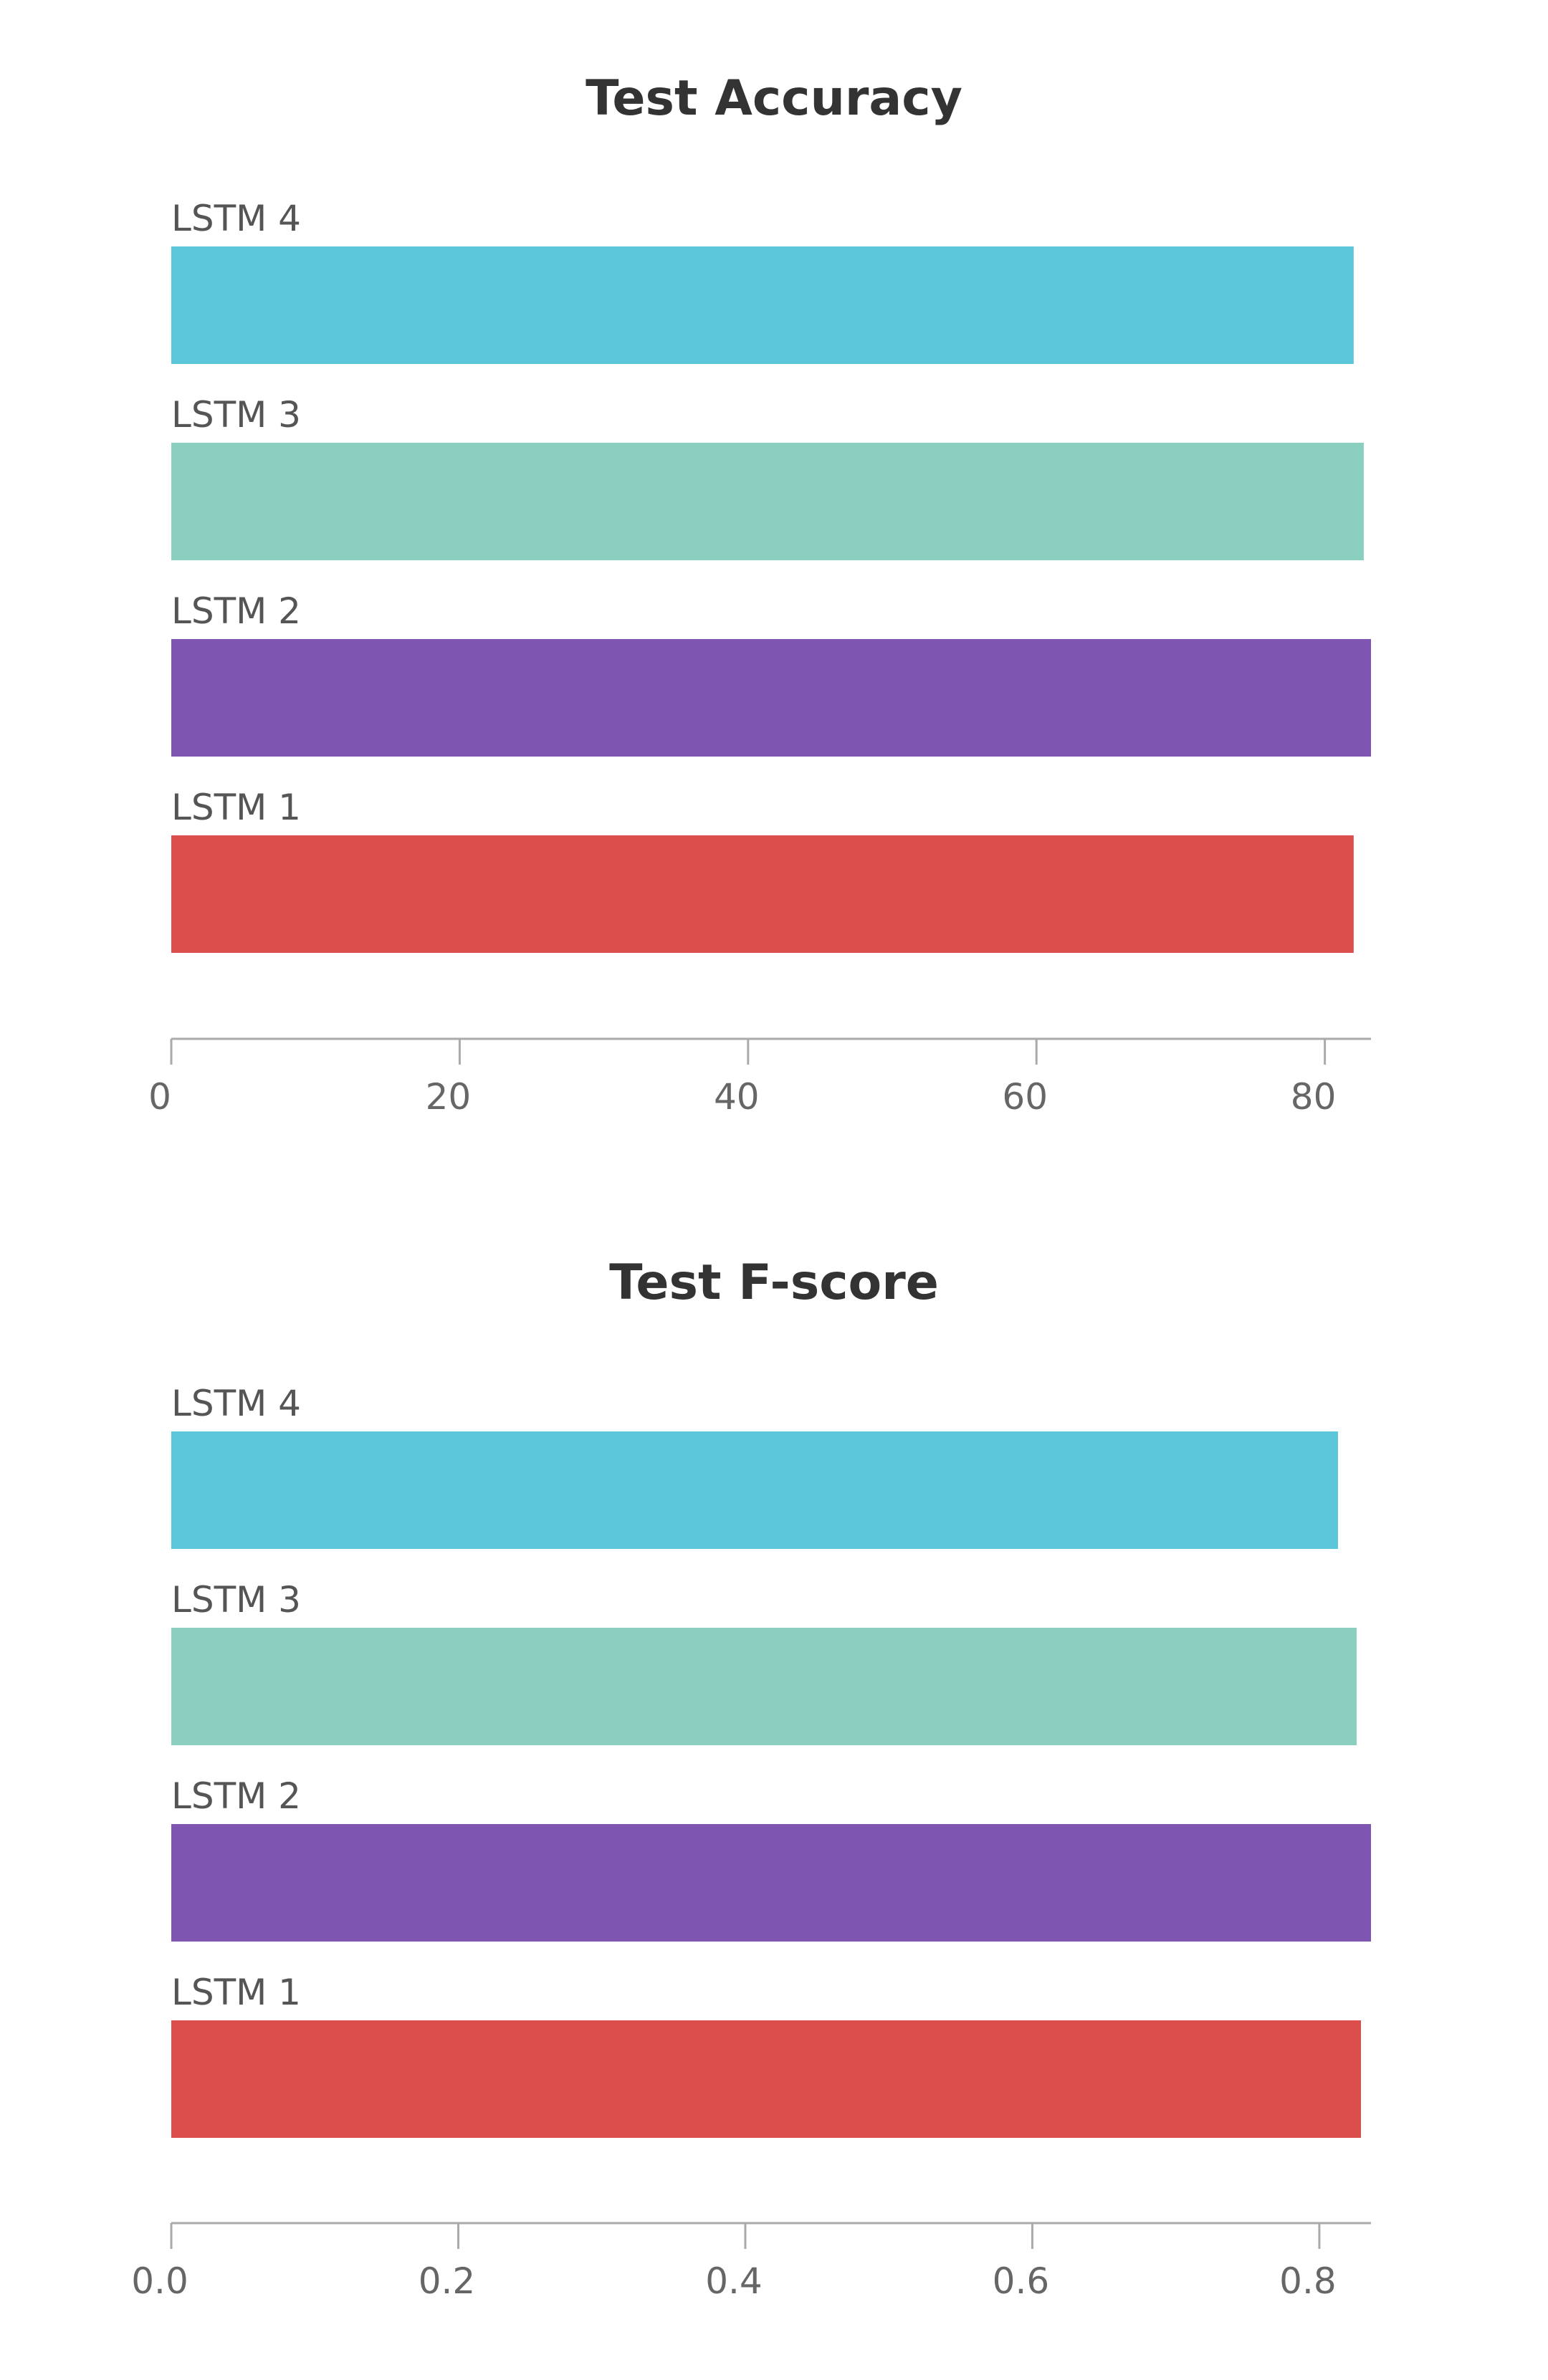 The width and height of the screenshot is (1548, 2380). What do you see at coordinates (734, 2281) in the screenshot?
I see `x-tick-label: 0.4` at bounding box center [734, 2281].